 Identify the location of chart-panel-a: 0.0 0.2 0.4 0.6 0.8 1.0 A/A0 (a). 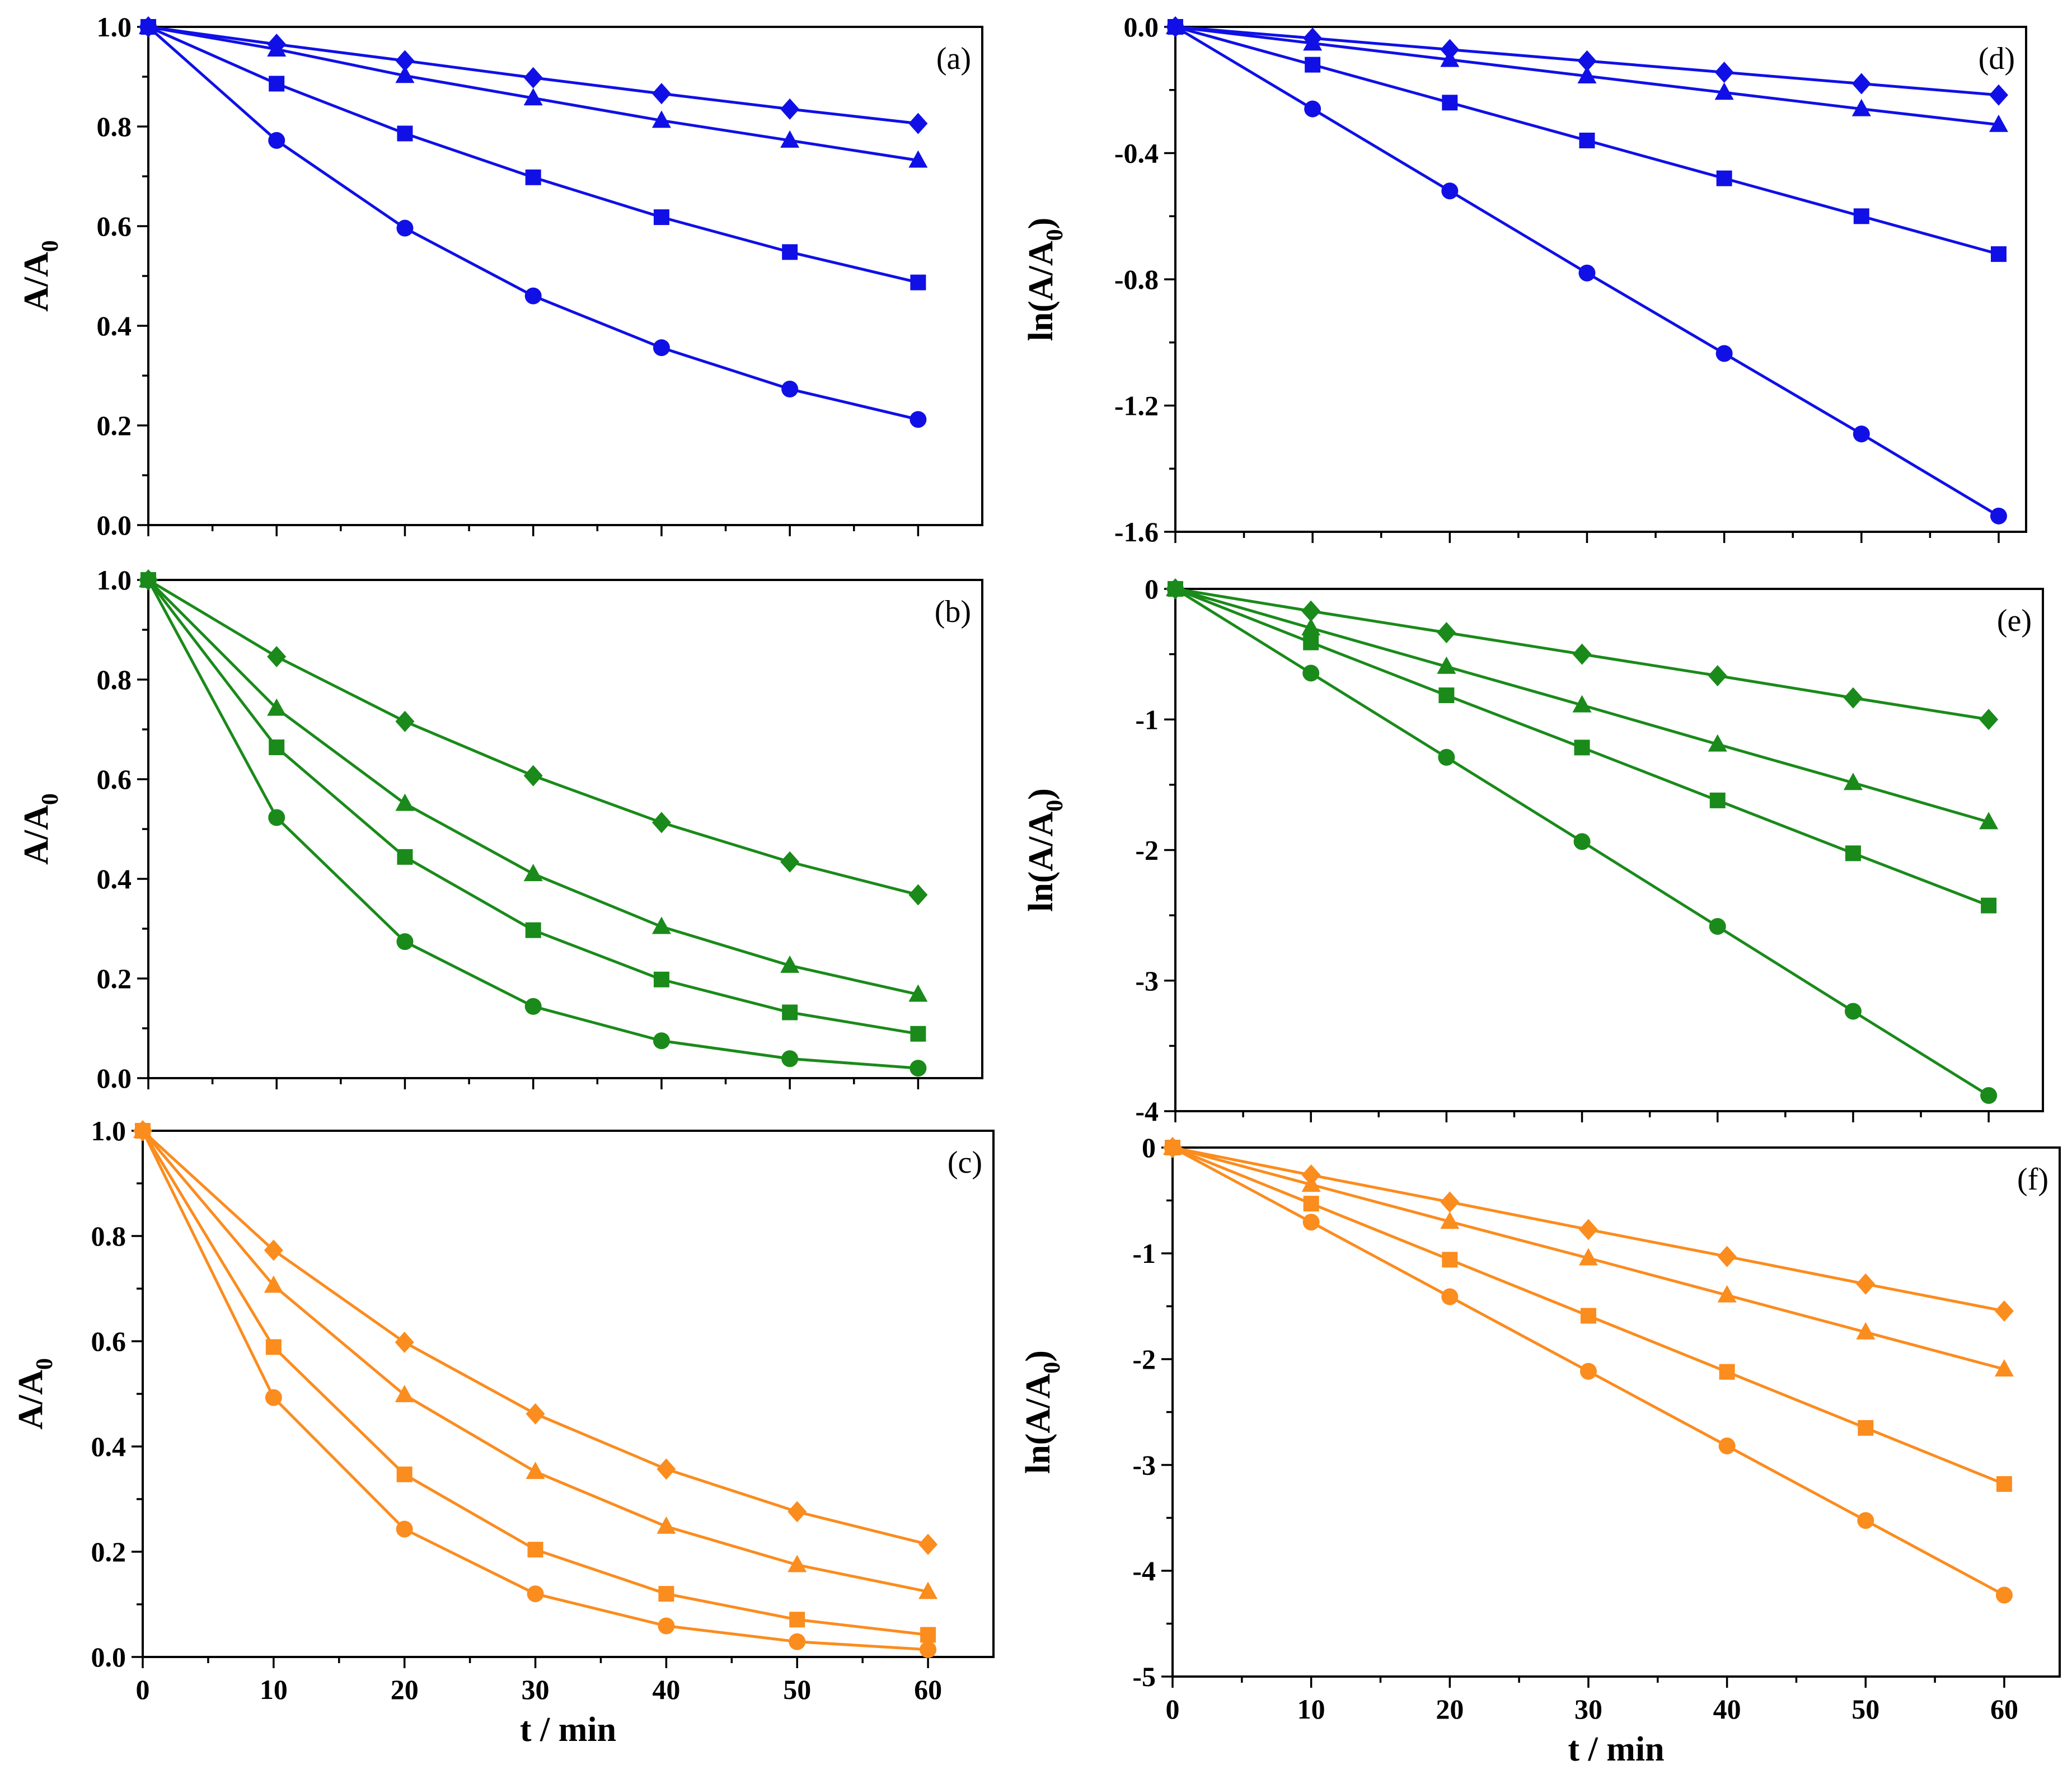
(500, 276).